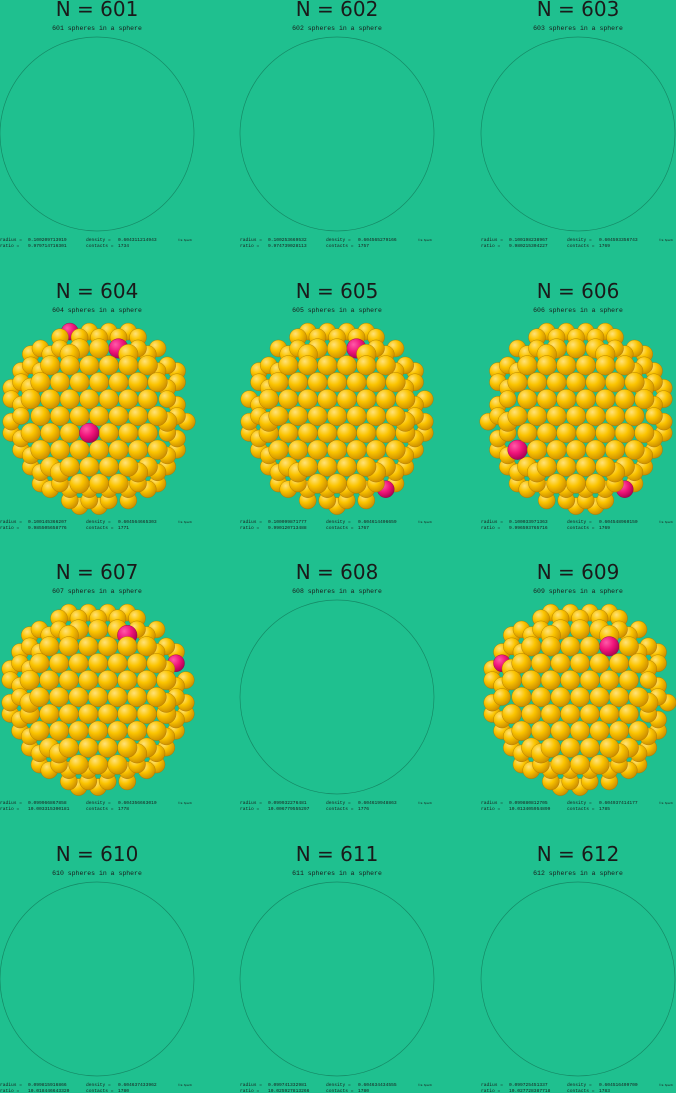  What do you see at coordinates (377, 240) in the screenshot?
I see `density-value: 0.604565279166` at bounding box center [377, 240].